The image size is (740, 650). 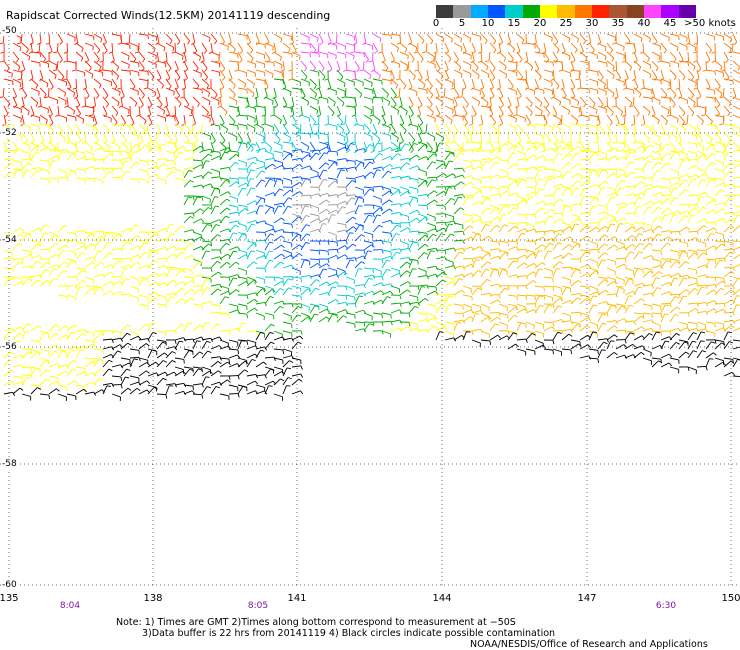 What do you see at coordinates (592, 23) in the screenshot?
I see `colorbar-tick-label: 30` at bounding box center [592, 23].